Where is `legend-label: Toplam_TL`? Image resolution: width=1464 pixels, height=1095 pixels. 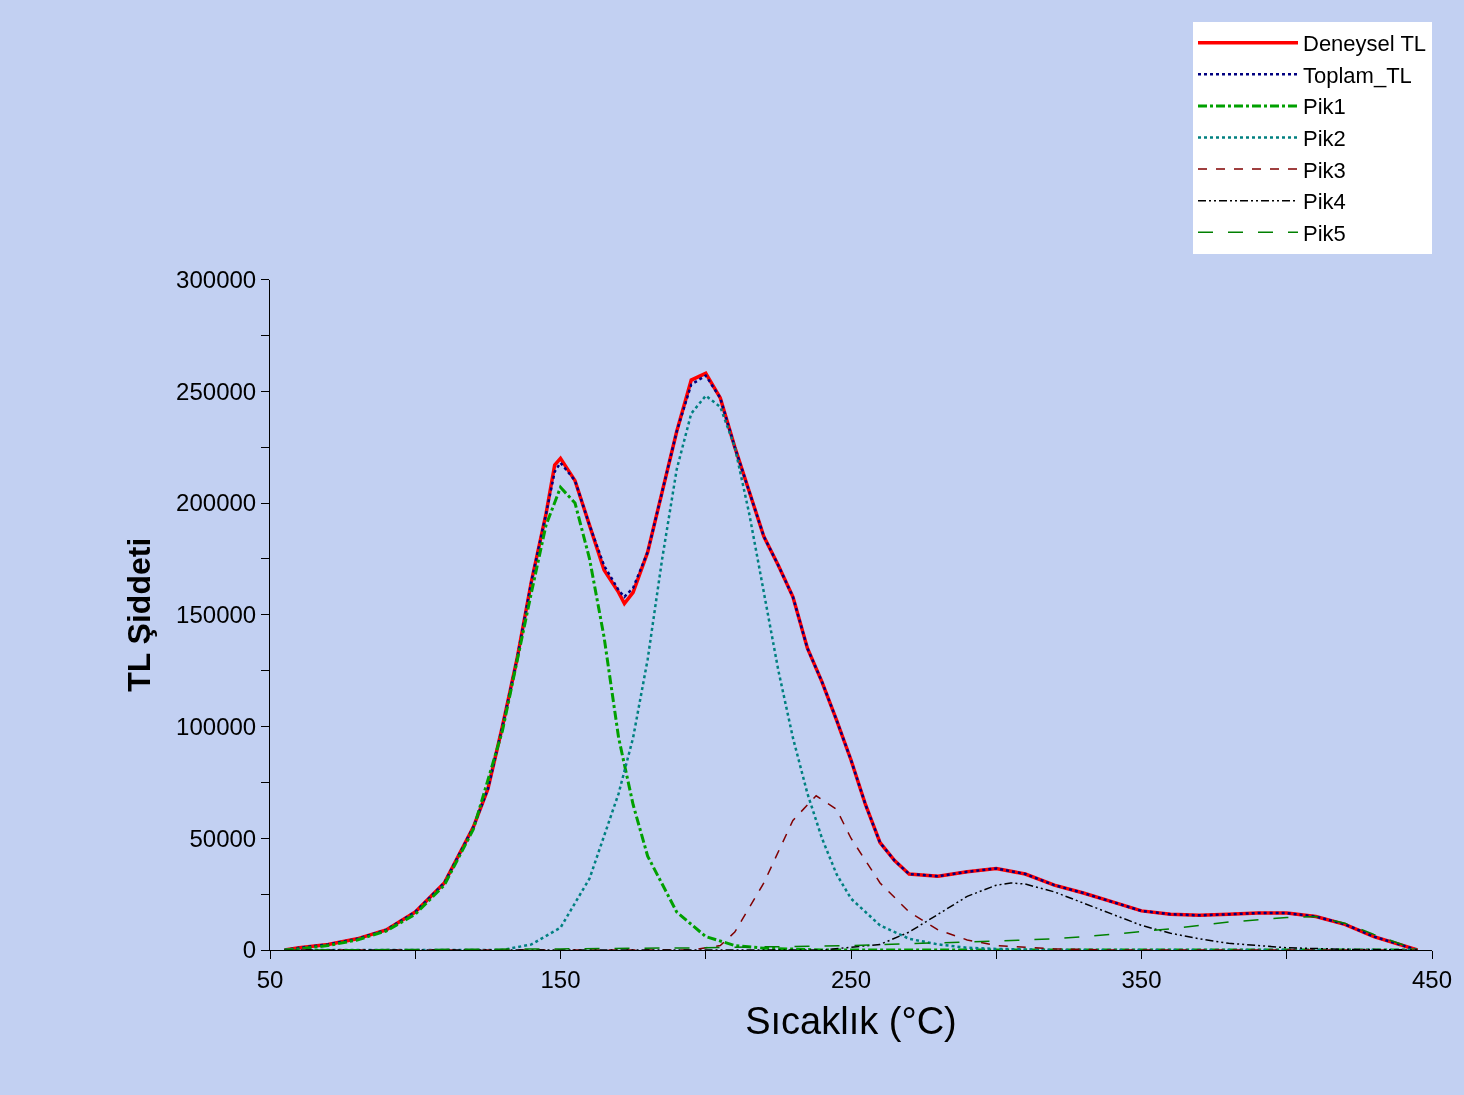
legend-label: Toplam_TL is located at coordinates (1357, 75).